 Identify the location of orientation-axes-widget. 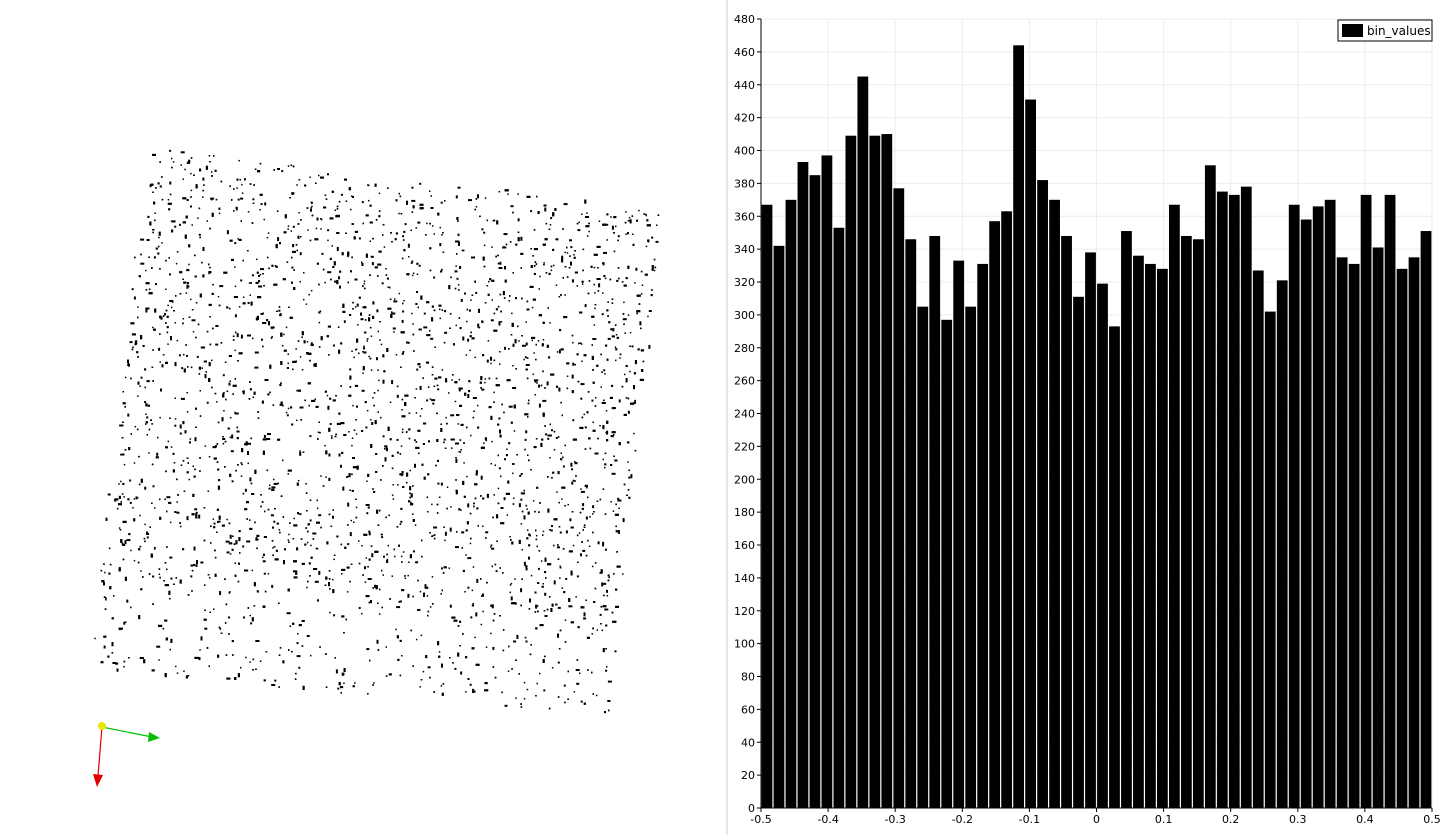
(126, 754).